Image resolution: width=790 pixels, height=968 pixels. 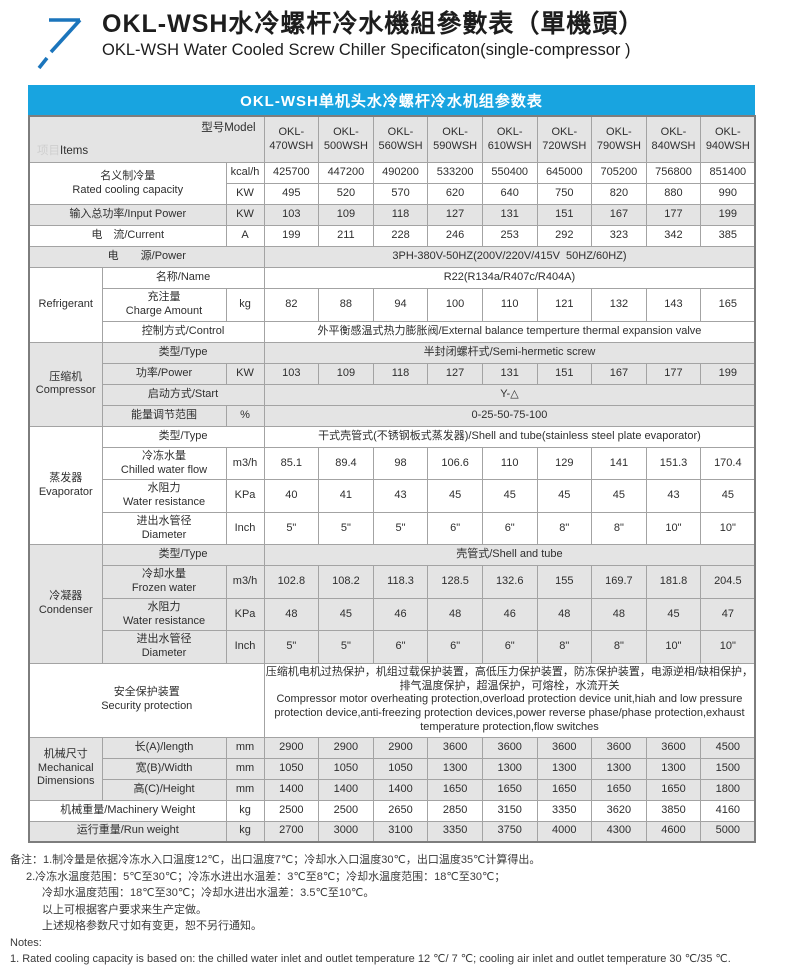 I want to click on value-cell: 2700, so click(x=291, y=831).